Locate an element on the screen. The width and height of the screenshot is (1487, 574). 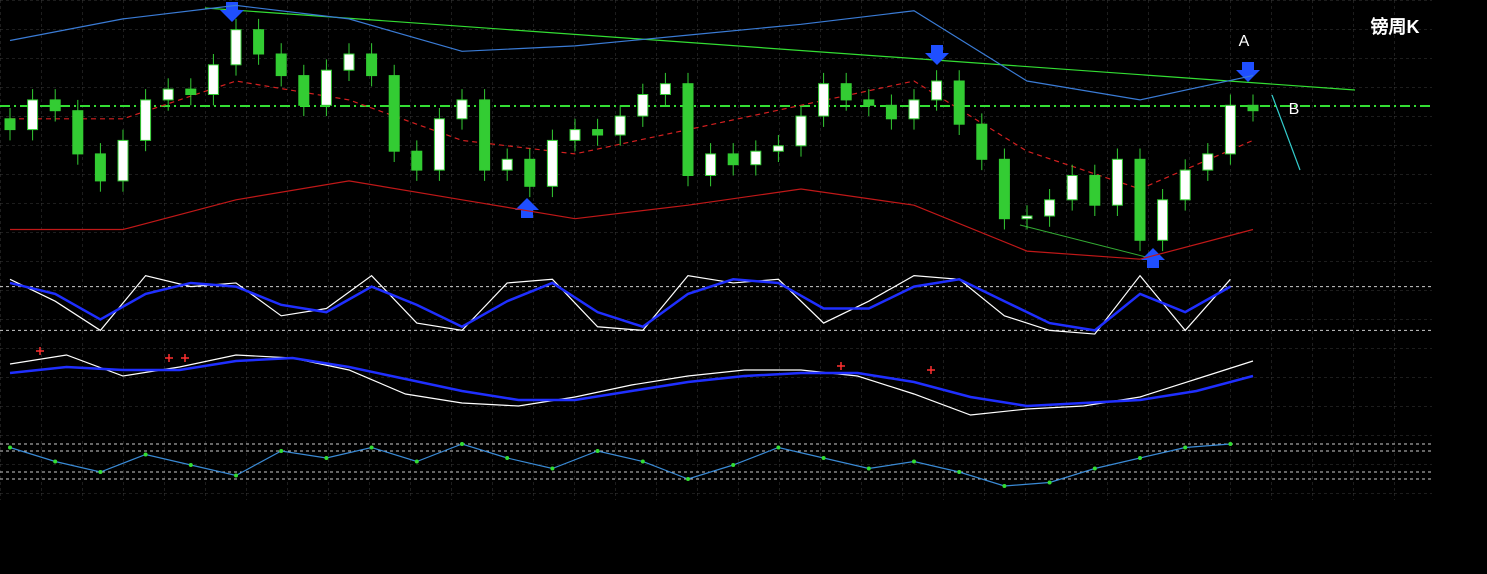
cross-mark is located at coordinates (485, 360).